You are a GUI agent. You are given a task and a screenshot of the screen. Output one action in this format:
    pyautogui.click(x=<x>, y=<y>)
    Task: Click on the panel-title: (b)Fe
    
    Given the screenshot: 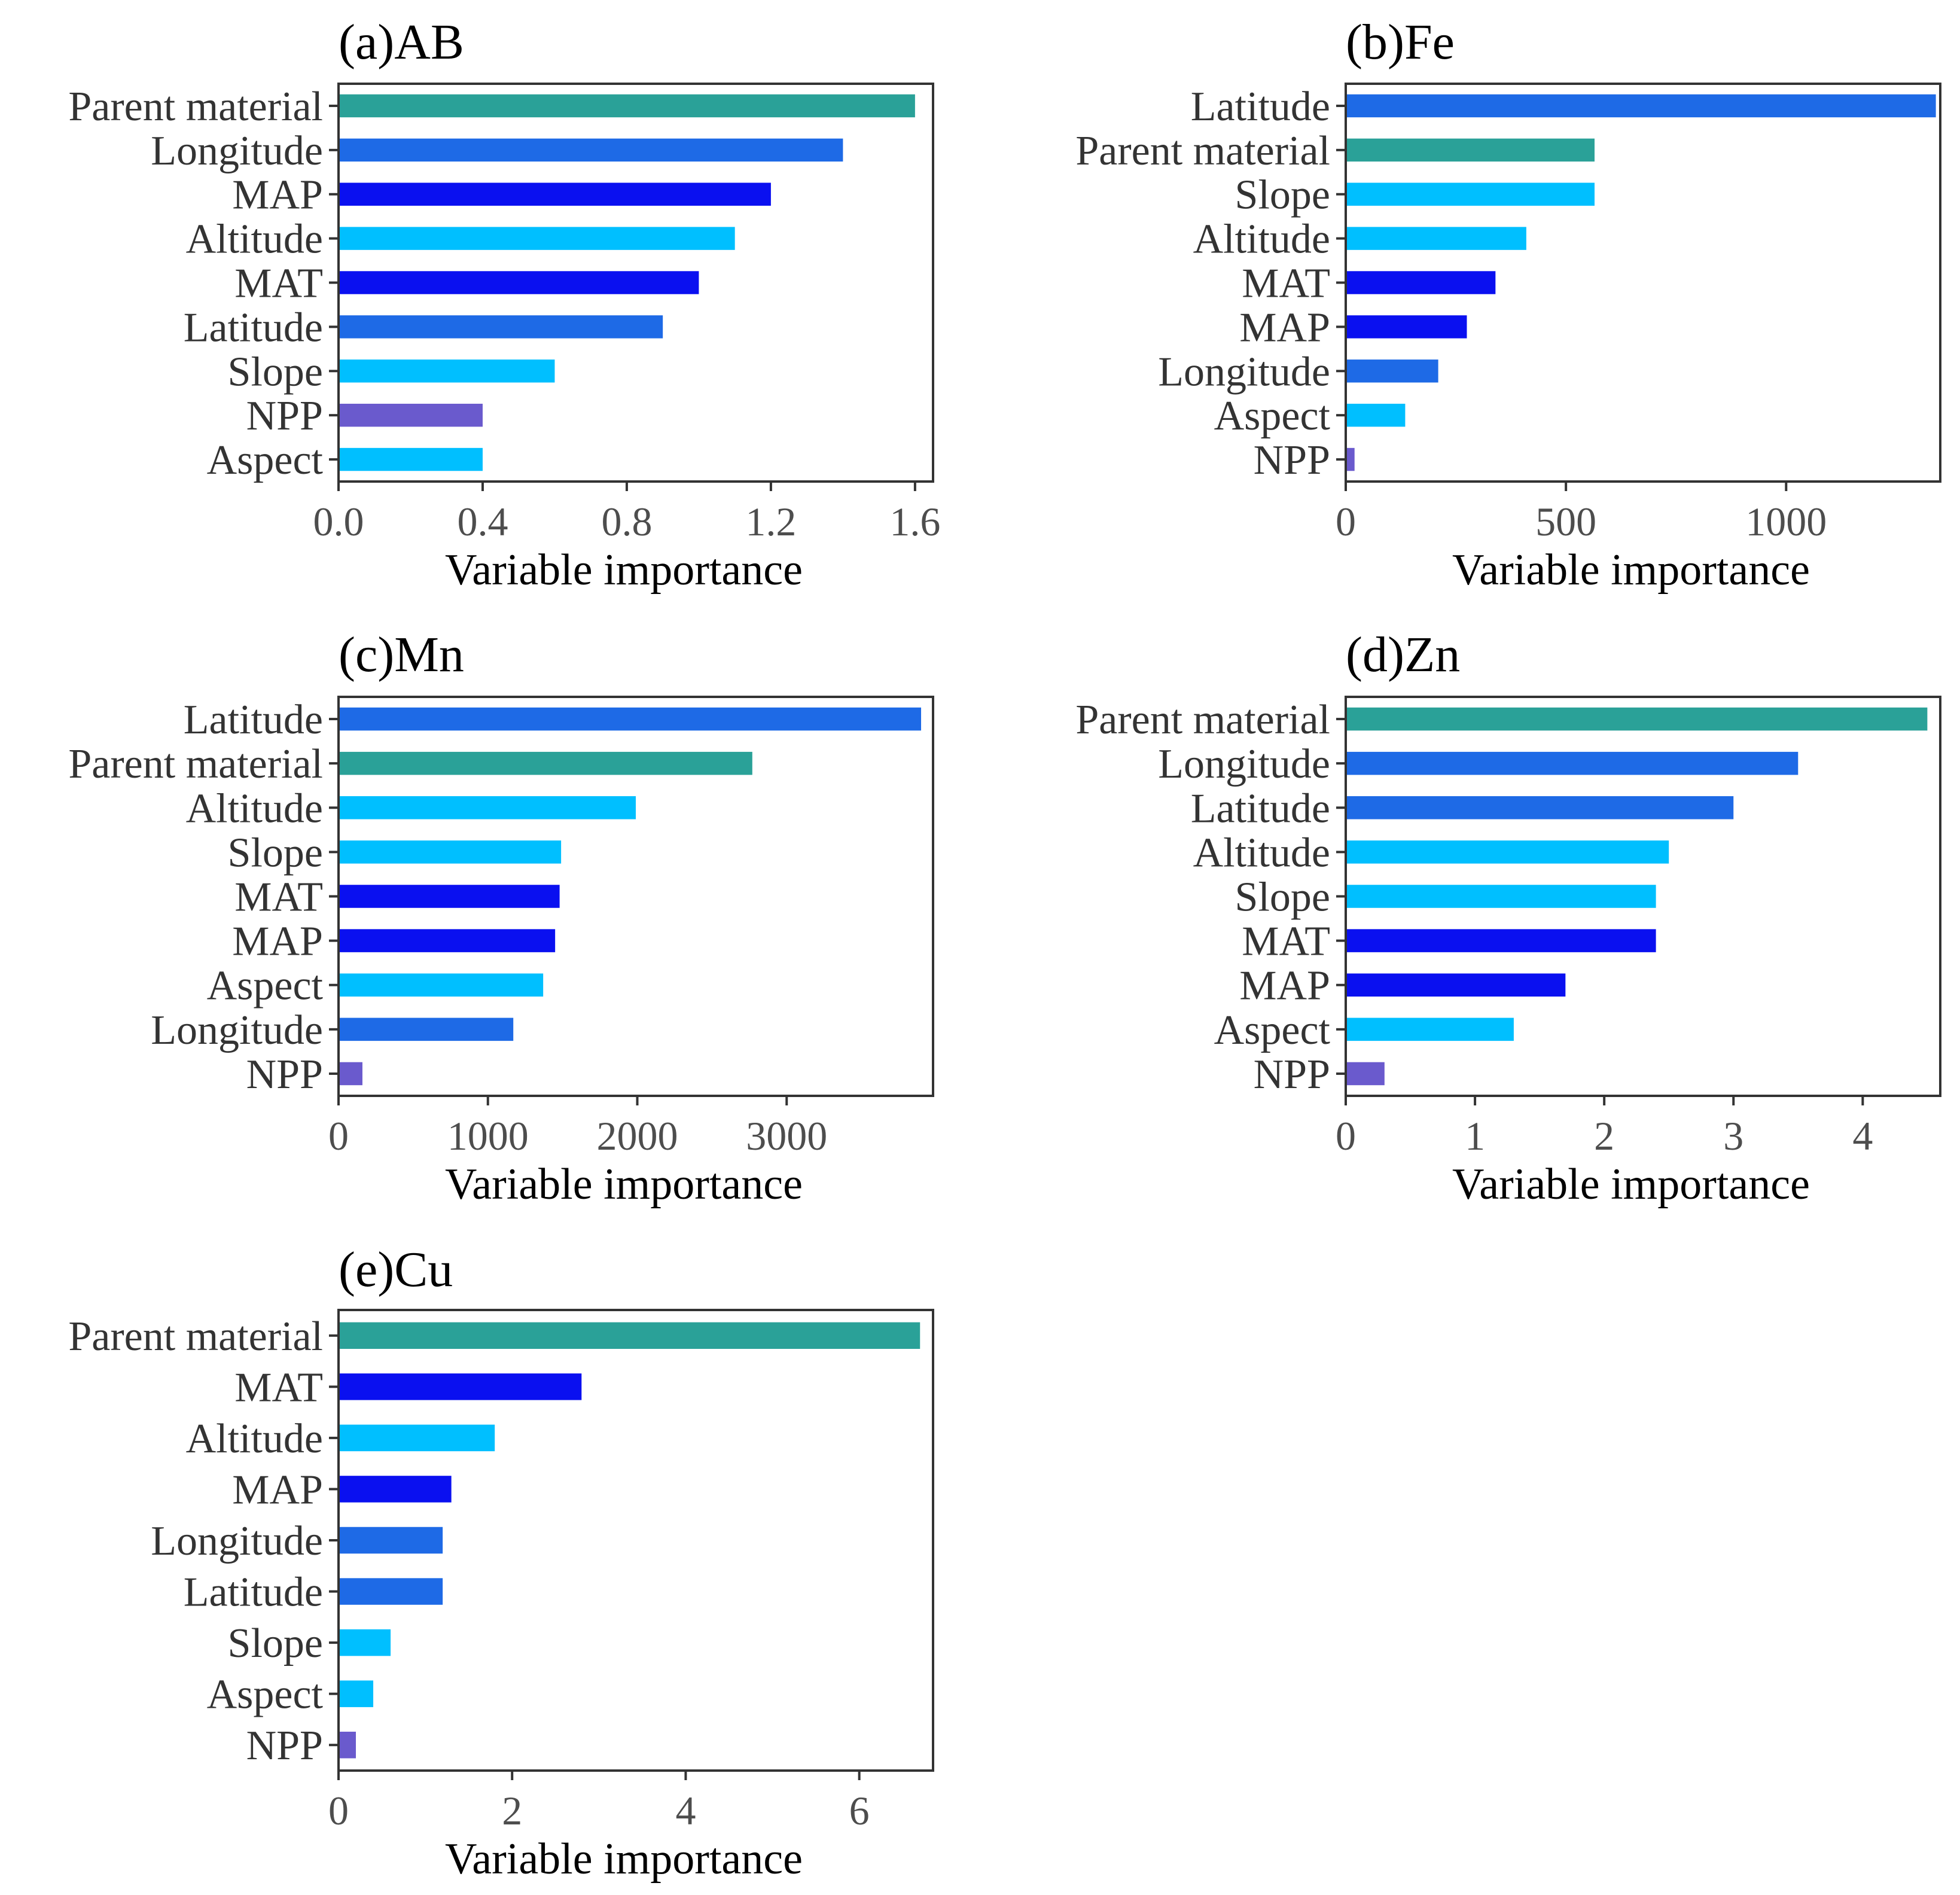 What is the action you would take?
    pyautogui.click(x=1400, y=42)
    